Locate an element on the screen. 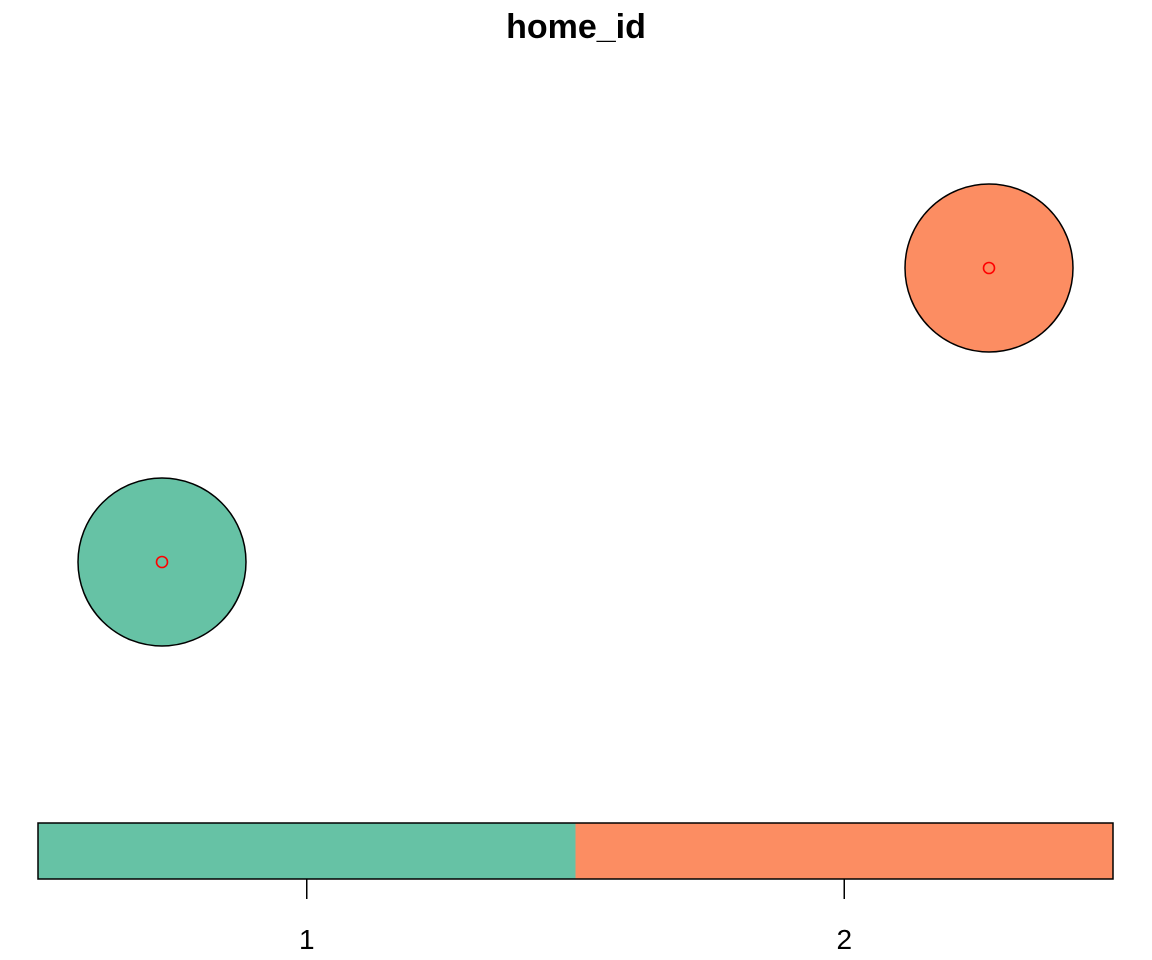 The height and width of the screenshot is (960, 1152). chart-title: home_id is located at coordinates (576, 27).